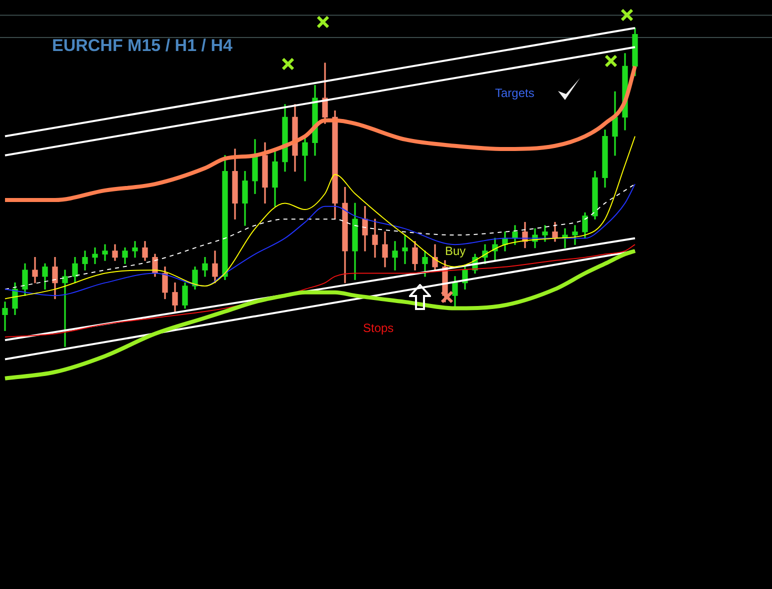 The image size is (772, 589). What do you see at coordinates (378, 328) in the screenshot?
I see `annotation: Stops` at bounding box center [378, 328].